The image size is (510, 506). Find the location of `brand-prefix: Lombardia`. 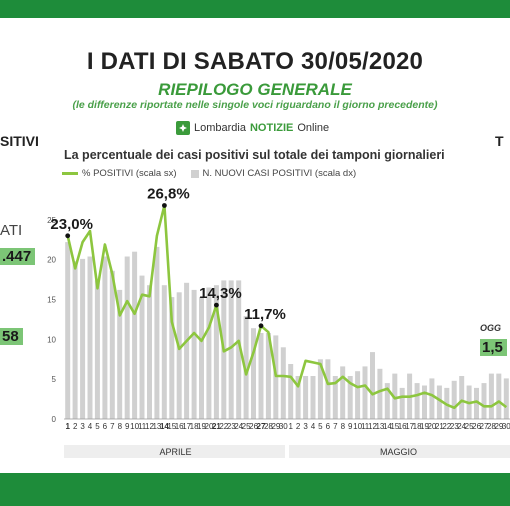

brand-prefix: Lombardia is located at coordinates (220, 128).